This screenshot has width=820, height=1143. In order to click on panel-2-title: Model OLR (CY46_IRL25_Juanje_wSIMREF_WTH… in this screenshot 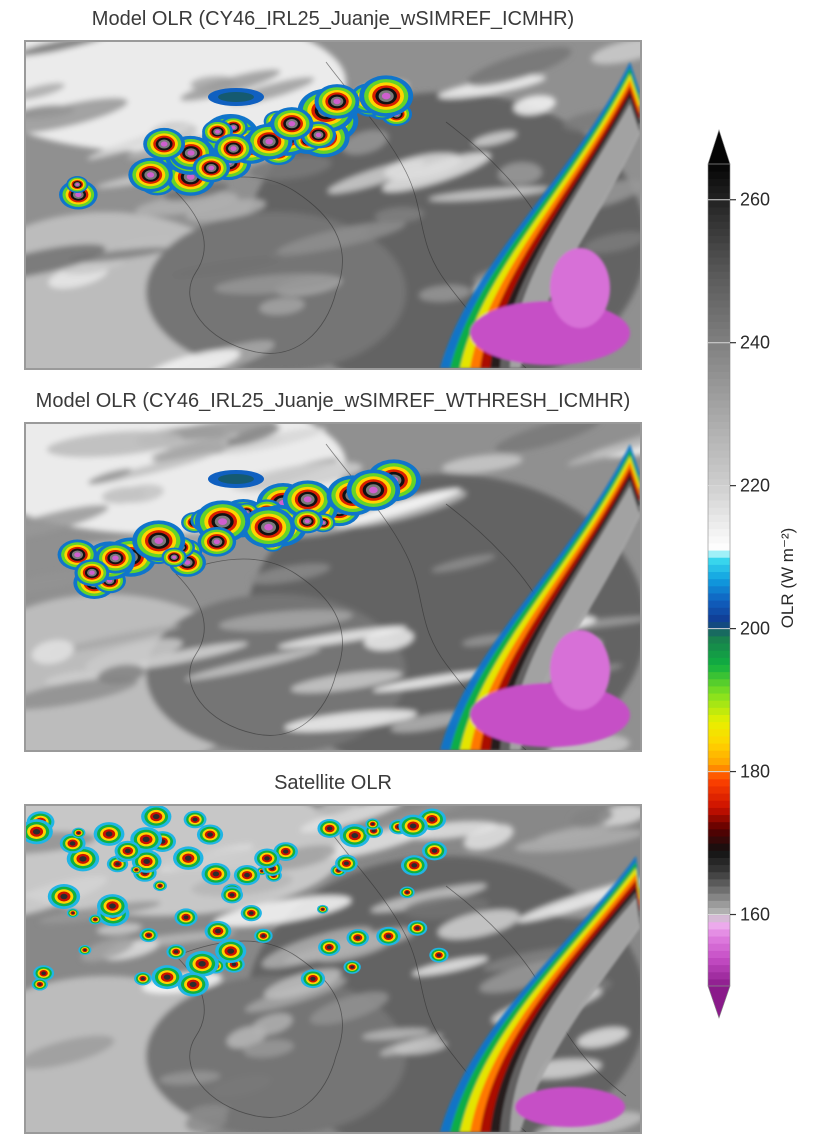, I will do `click(333, 401)`.